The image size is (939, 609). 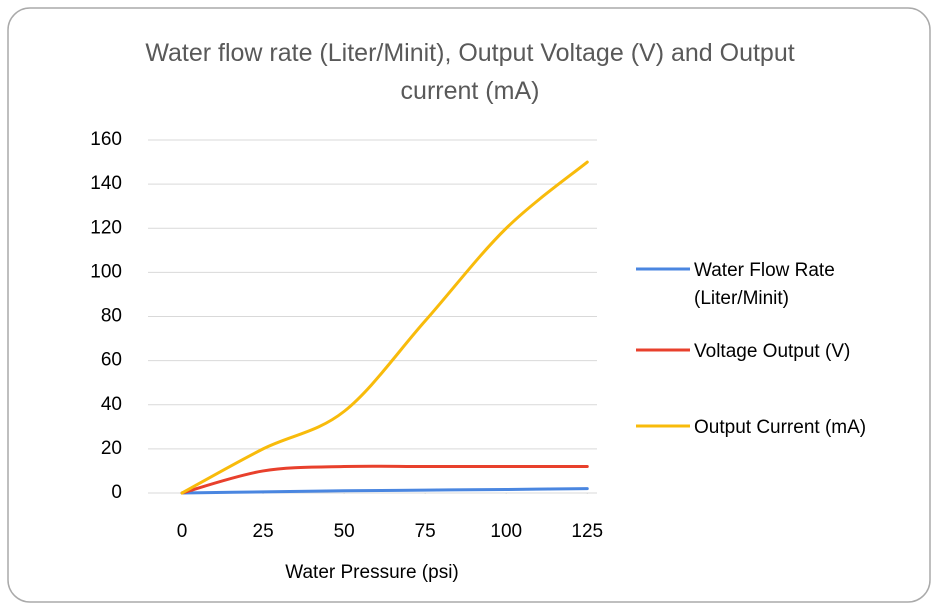 What do you see at coordinates (106, 271) in the screenshot?
I see `y-tick-label: 100` at bounding box center [106, 271].